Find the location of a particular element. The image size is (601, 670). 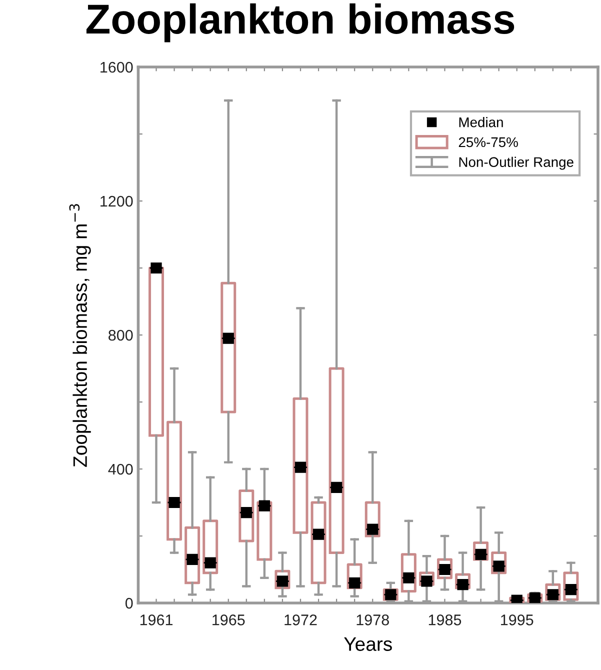

chart-title: Zooplankton biomass is located at coordinates (300, 22).